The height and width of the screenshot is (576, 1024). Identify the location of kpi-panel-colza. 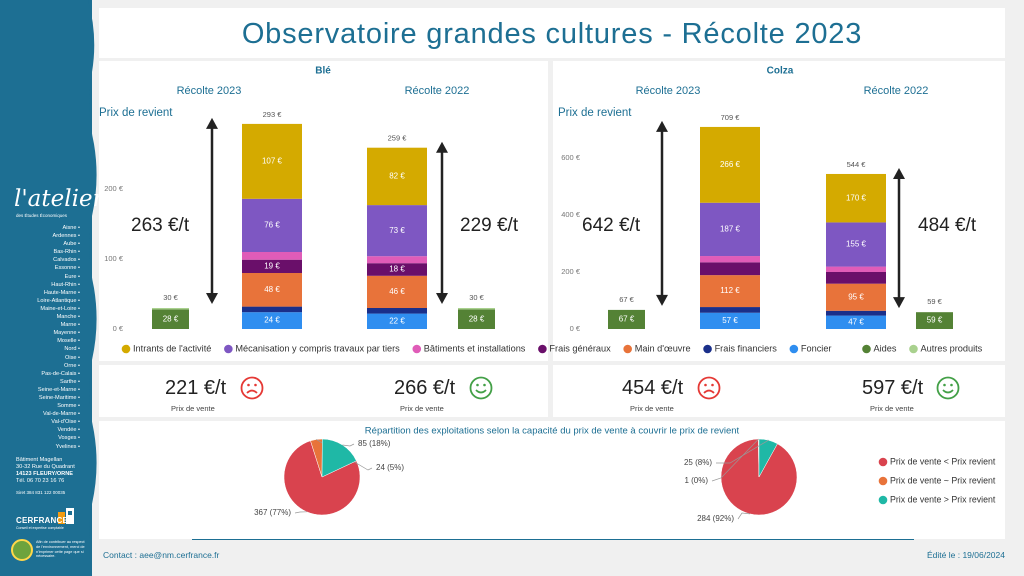
(779, 391).